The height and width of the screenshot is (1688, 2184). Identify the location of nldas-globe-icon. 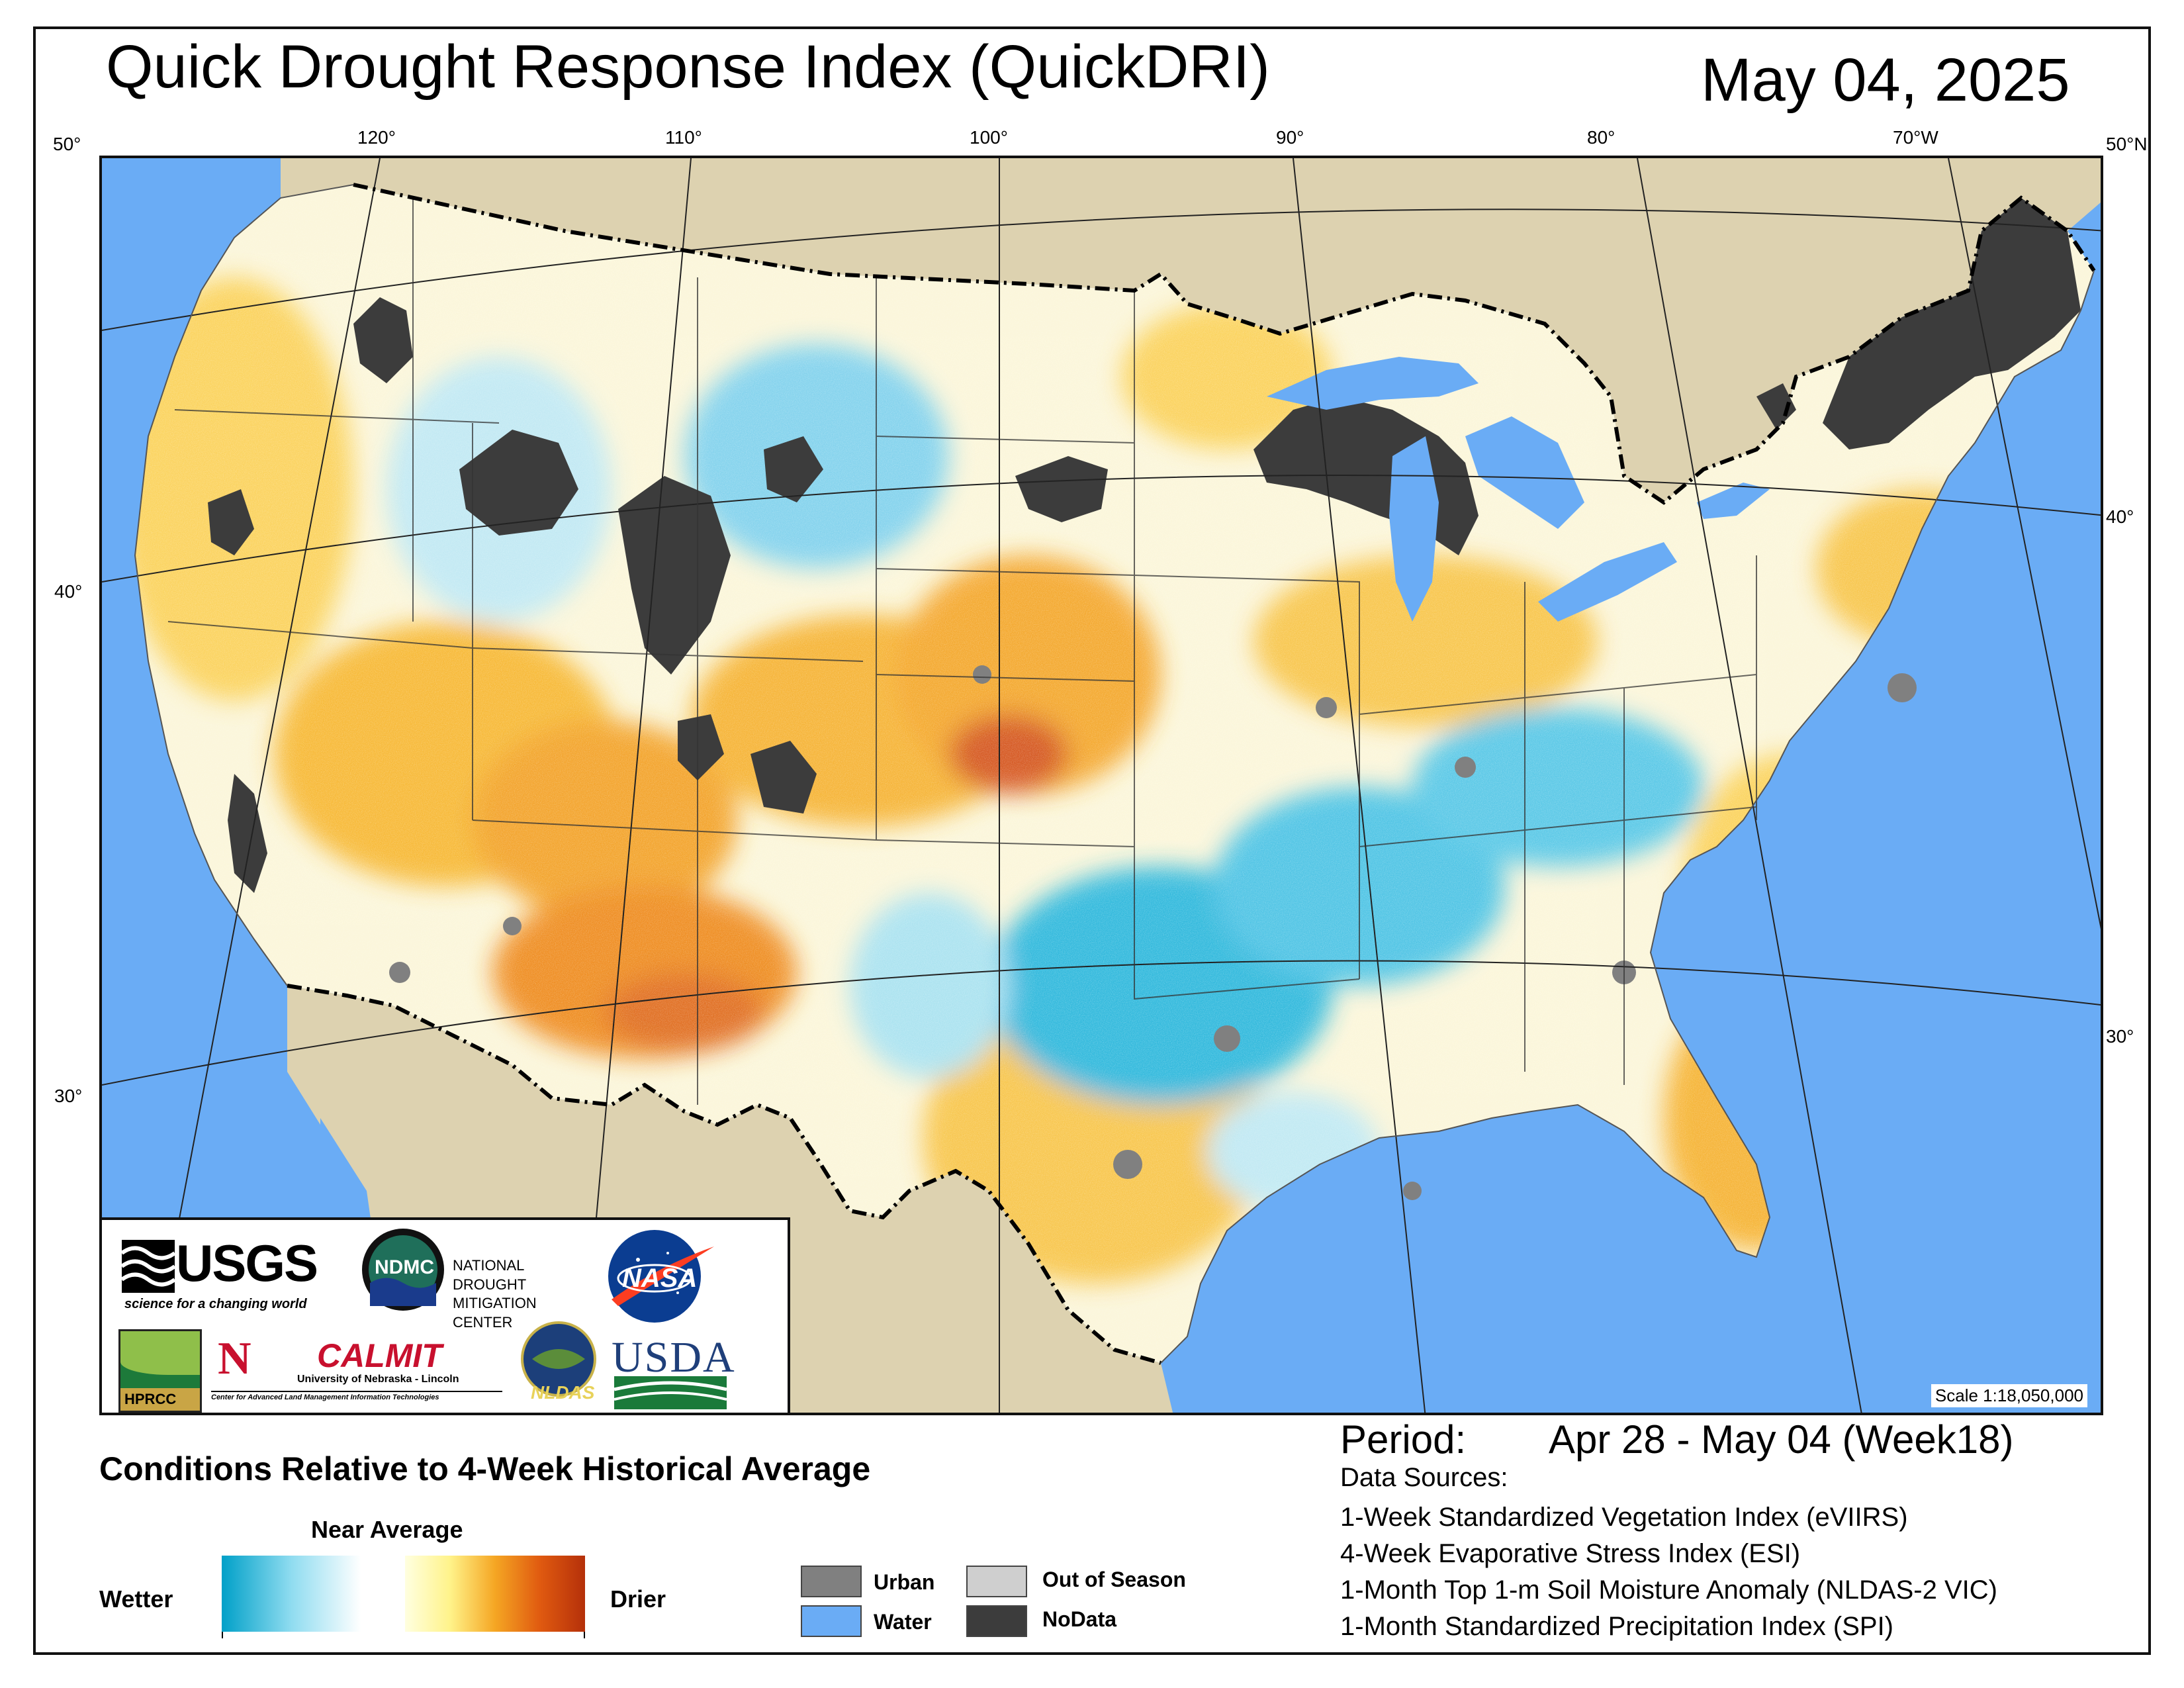
(558, 1359).